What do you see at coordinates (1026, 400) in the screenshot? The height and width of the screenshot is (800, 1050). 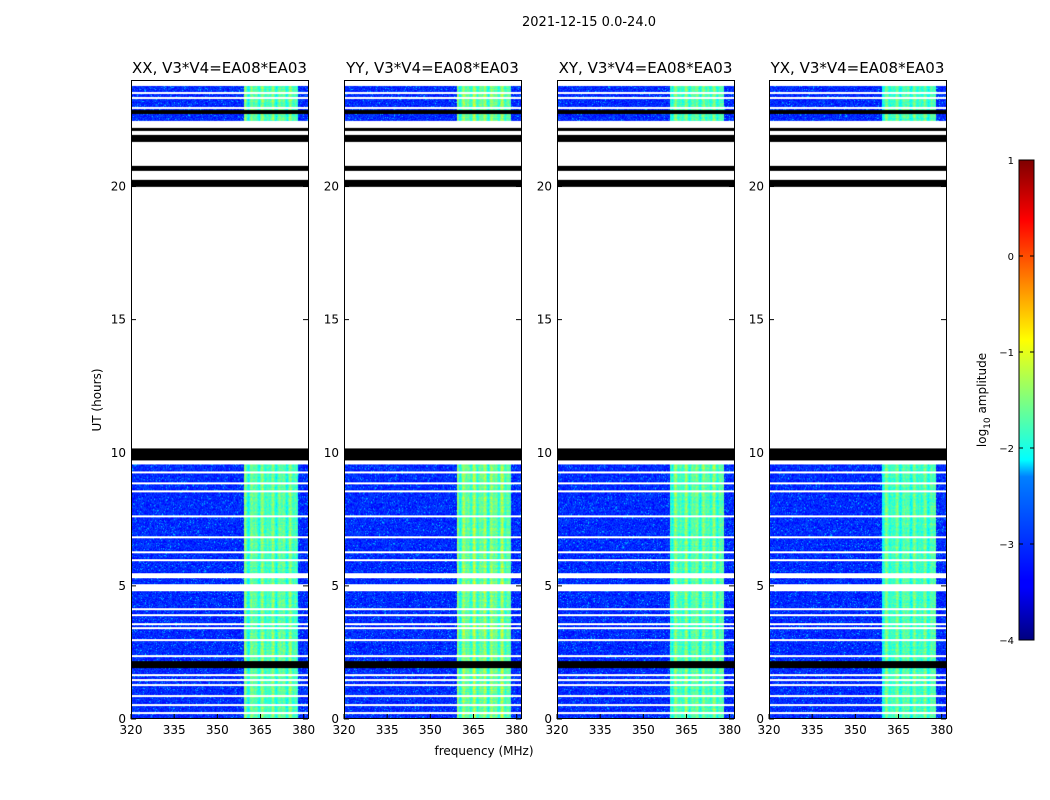 I see `colorbar-gradient` at bounding box center [1026, 400].